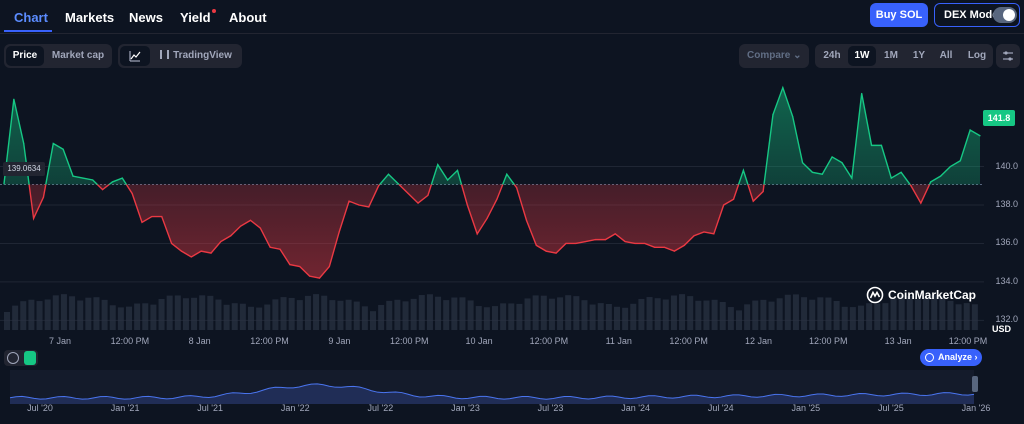 Image resolution: width=1024 pixels, height=424 pixels. What do you see at coordinates (198, 17) in the screenshot?
I see `tab-yield: Yield` at bounding box center [198, 17].